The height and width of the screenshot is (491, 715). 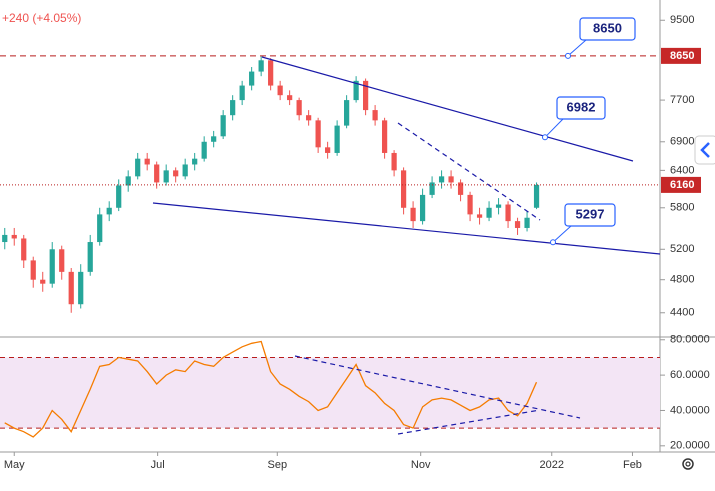 I want to click on y-tick-label: 20.0000, so click(x=690, y=446).